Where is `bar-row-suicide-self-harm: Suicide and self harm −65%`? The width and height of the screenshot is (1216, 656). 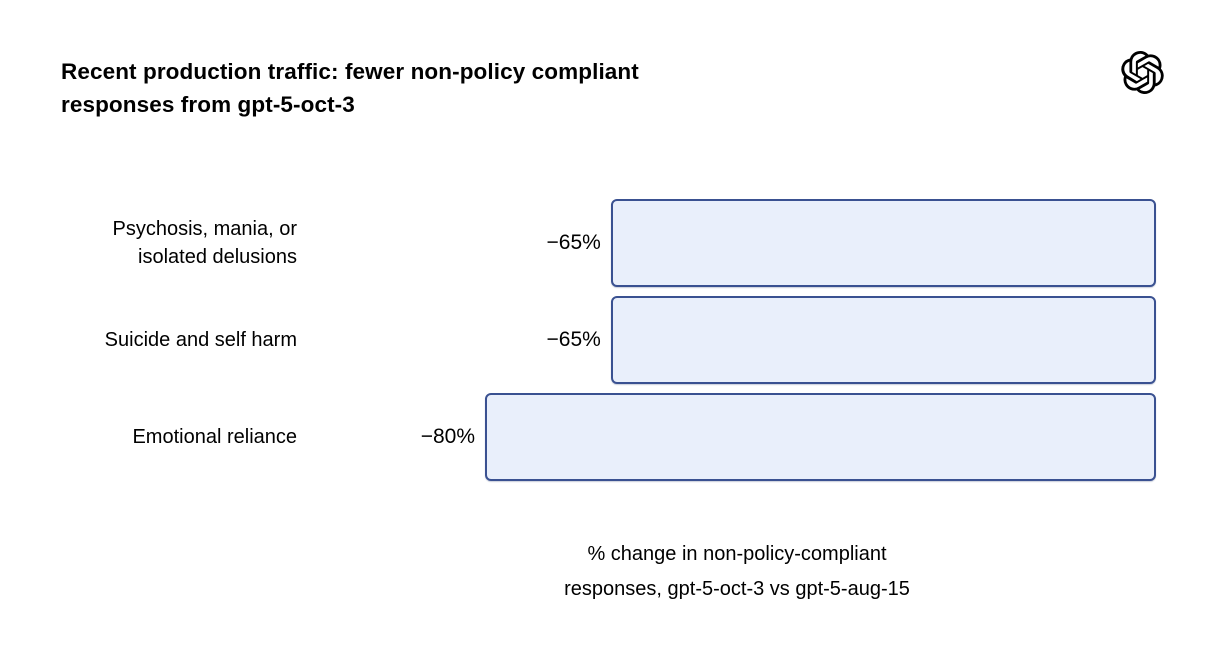 bar-row-suicide-self-harm: Suicide and self harm −65% is located at coordinates (608, 340).